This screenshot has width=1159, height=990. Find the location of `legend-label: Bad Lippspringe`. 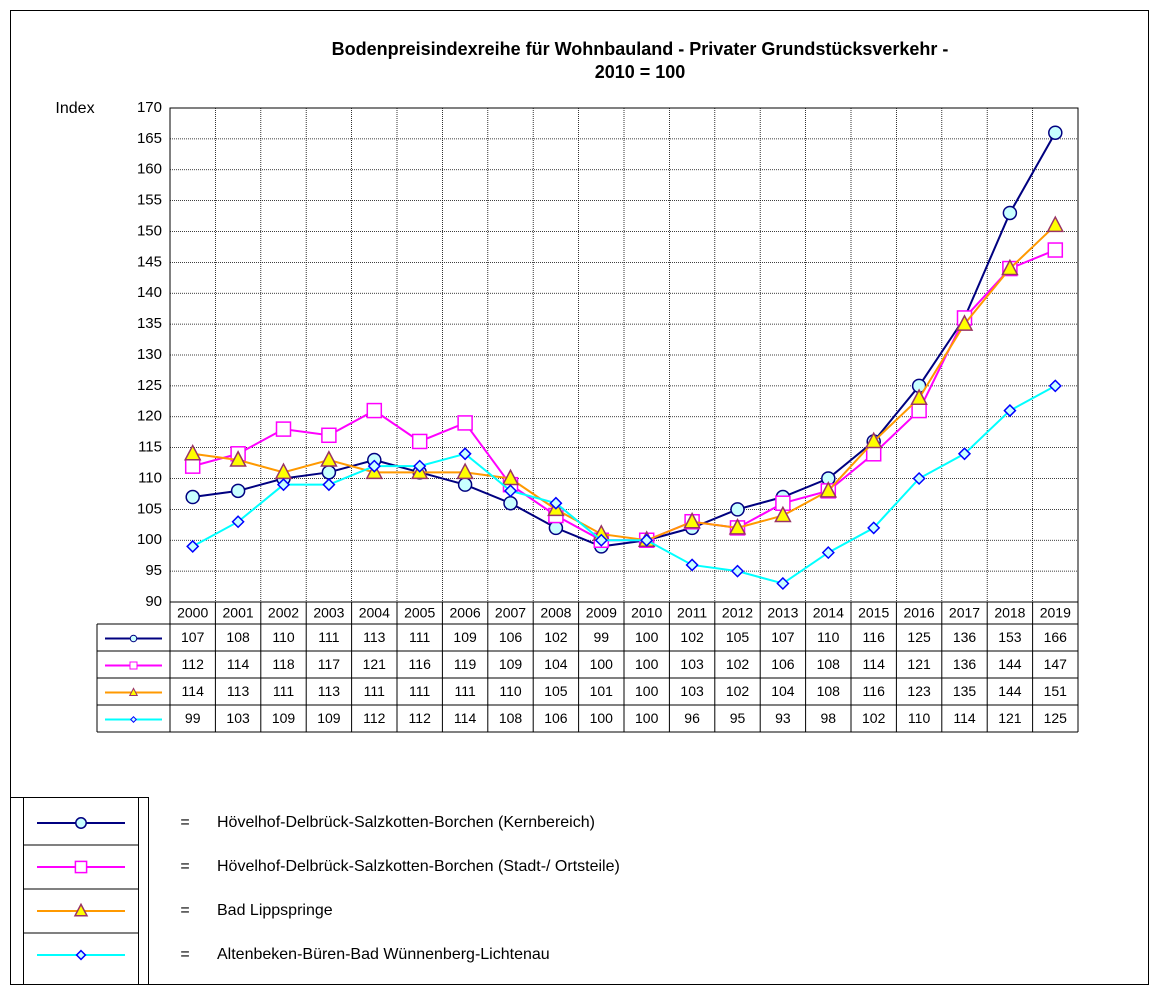

legend-label: Bad Lippspringe is located at coordinates (275, 910).